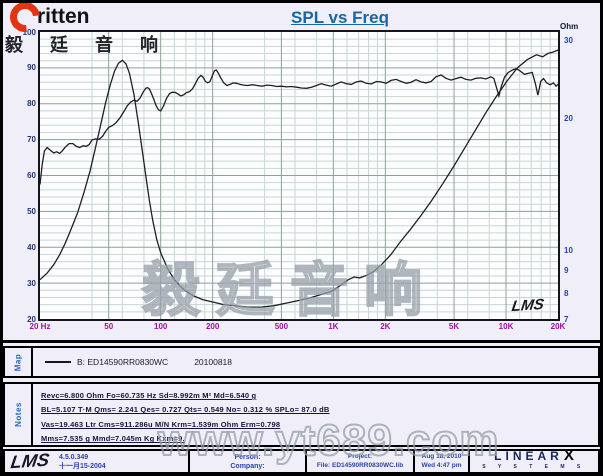 The width and height of the screenshot is (603, 476). I want to click on linearx-sub-text: S Y S T E M S, so click(534, 467).